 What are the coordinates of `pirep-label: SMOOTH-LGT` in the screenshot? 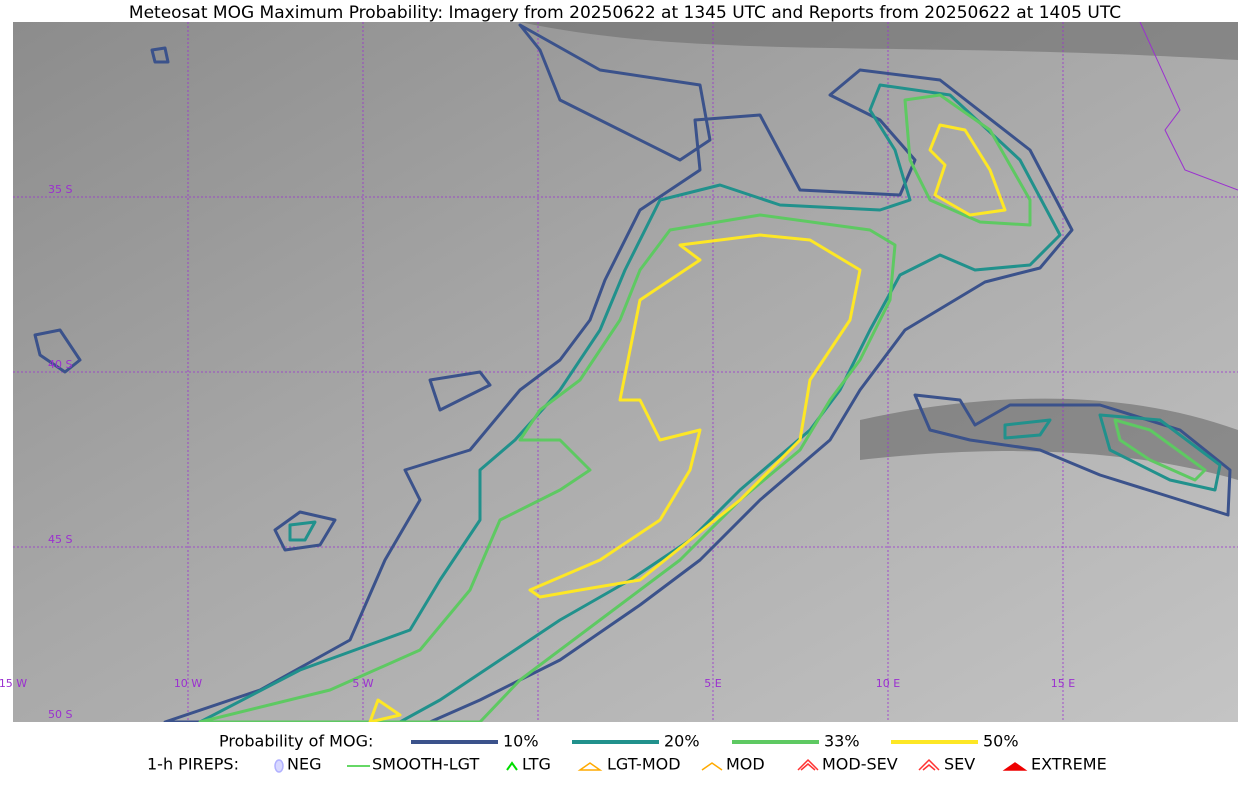 It's located at (425, 764).